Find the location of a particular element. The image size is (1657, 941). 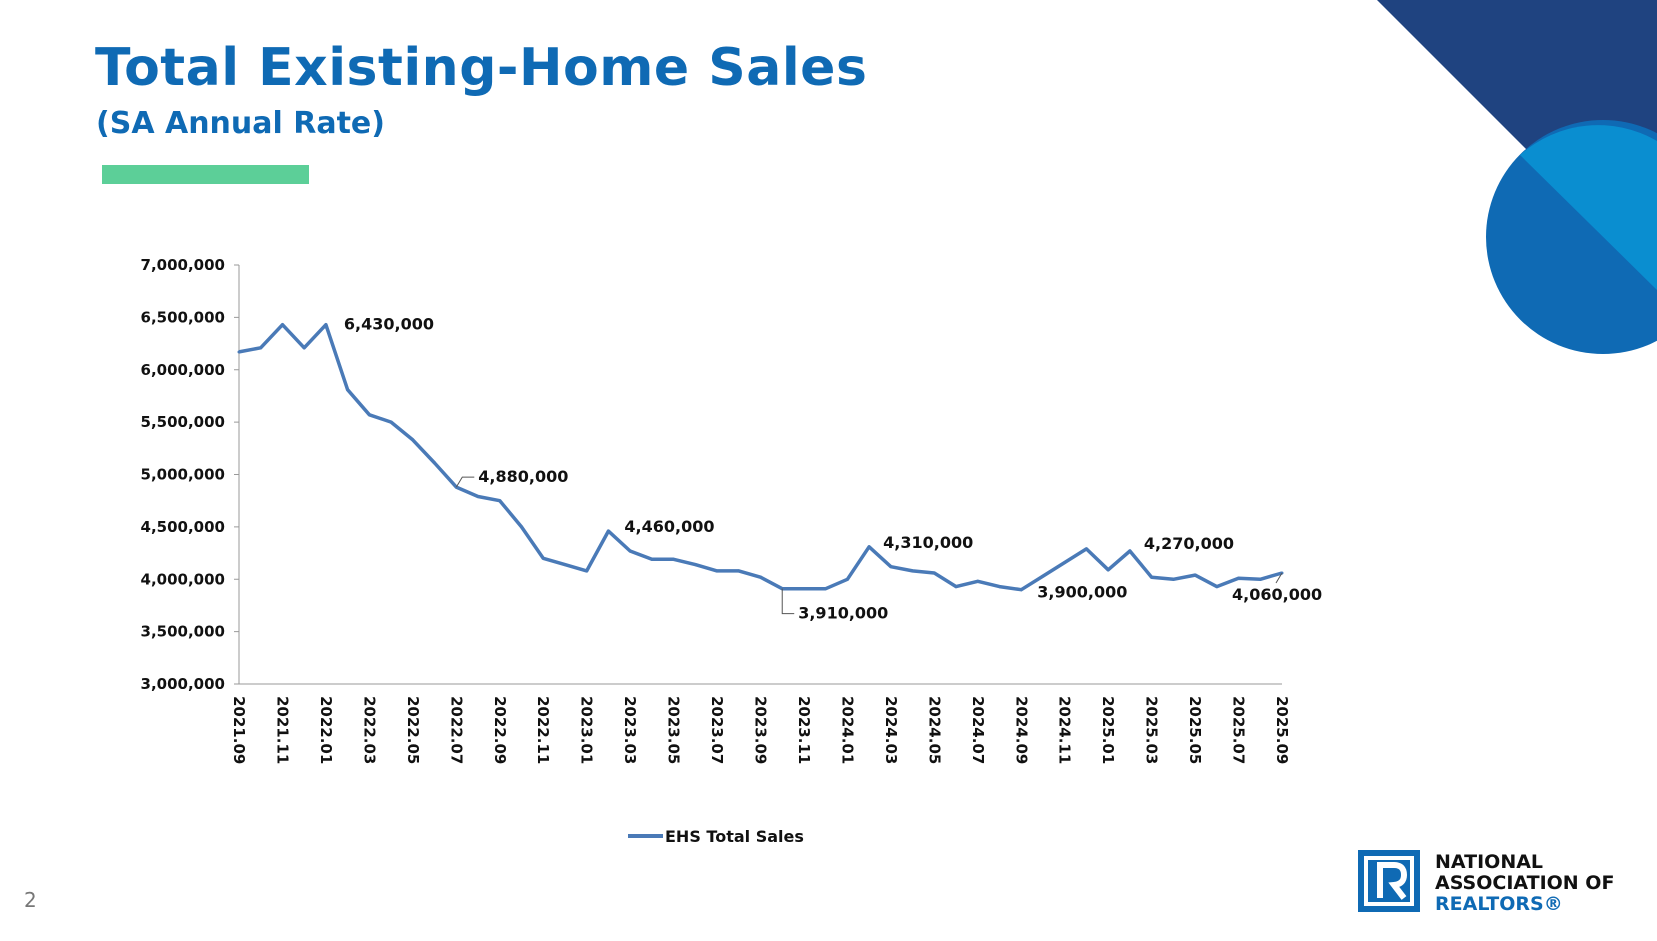

y-tick-label: 6,500,000 is located at coordinates (183, 317).